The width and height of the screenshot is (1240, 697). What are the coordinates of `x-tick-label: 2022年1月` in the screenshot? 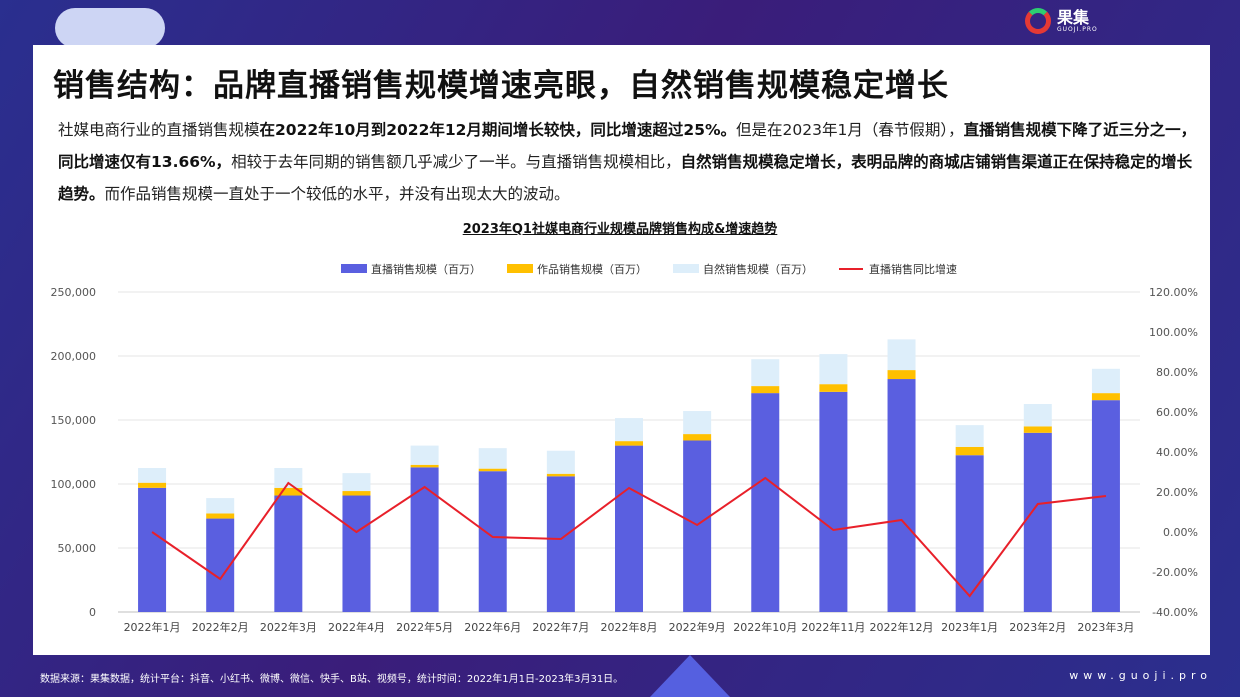 It's located at (152, 627).